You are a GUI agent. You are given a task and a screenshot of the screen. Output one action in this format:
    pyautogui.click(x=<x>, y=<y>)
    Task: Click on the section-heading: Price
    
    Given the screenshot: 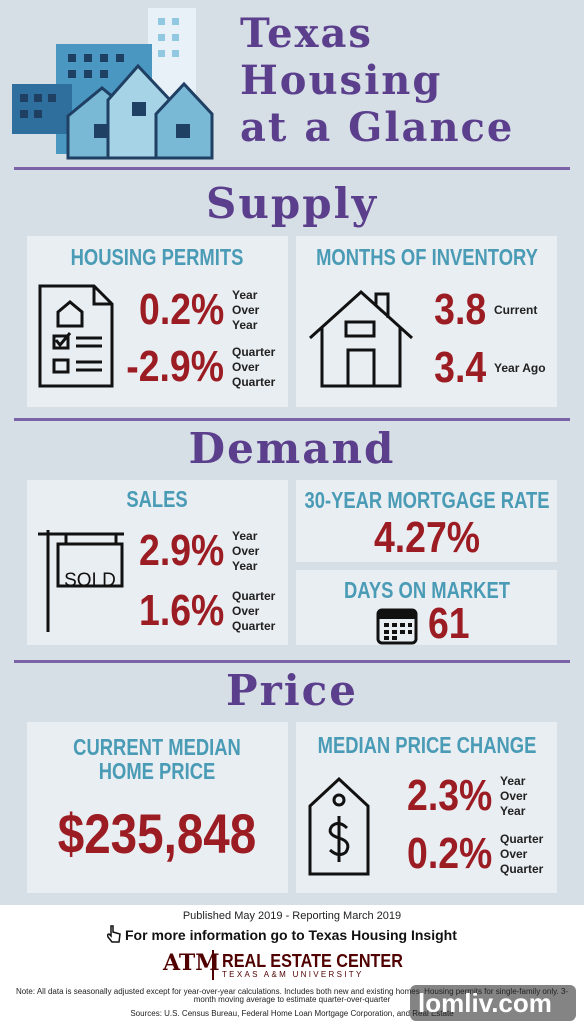 What is the action you would take?
    pyautogui.click(x=292, y=690)
    